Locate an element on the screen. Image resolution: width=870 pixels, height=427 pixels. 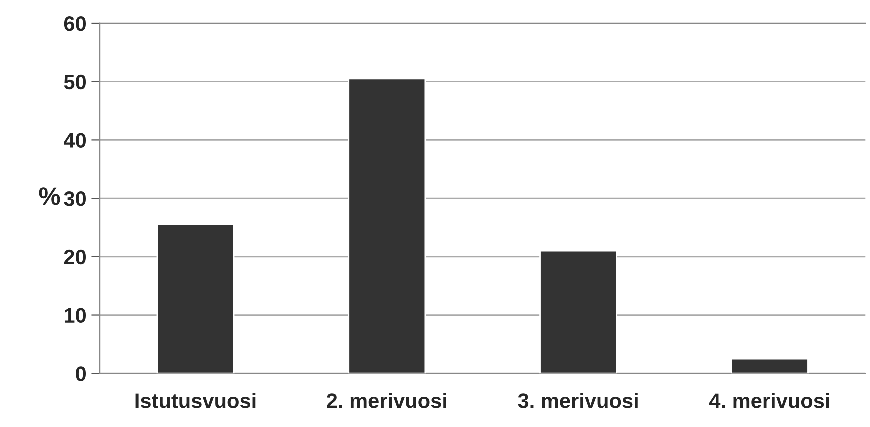
y-tick-label: 20 is located at coordinates (75, 257).